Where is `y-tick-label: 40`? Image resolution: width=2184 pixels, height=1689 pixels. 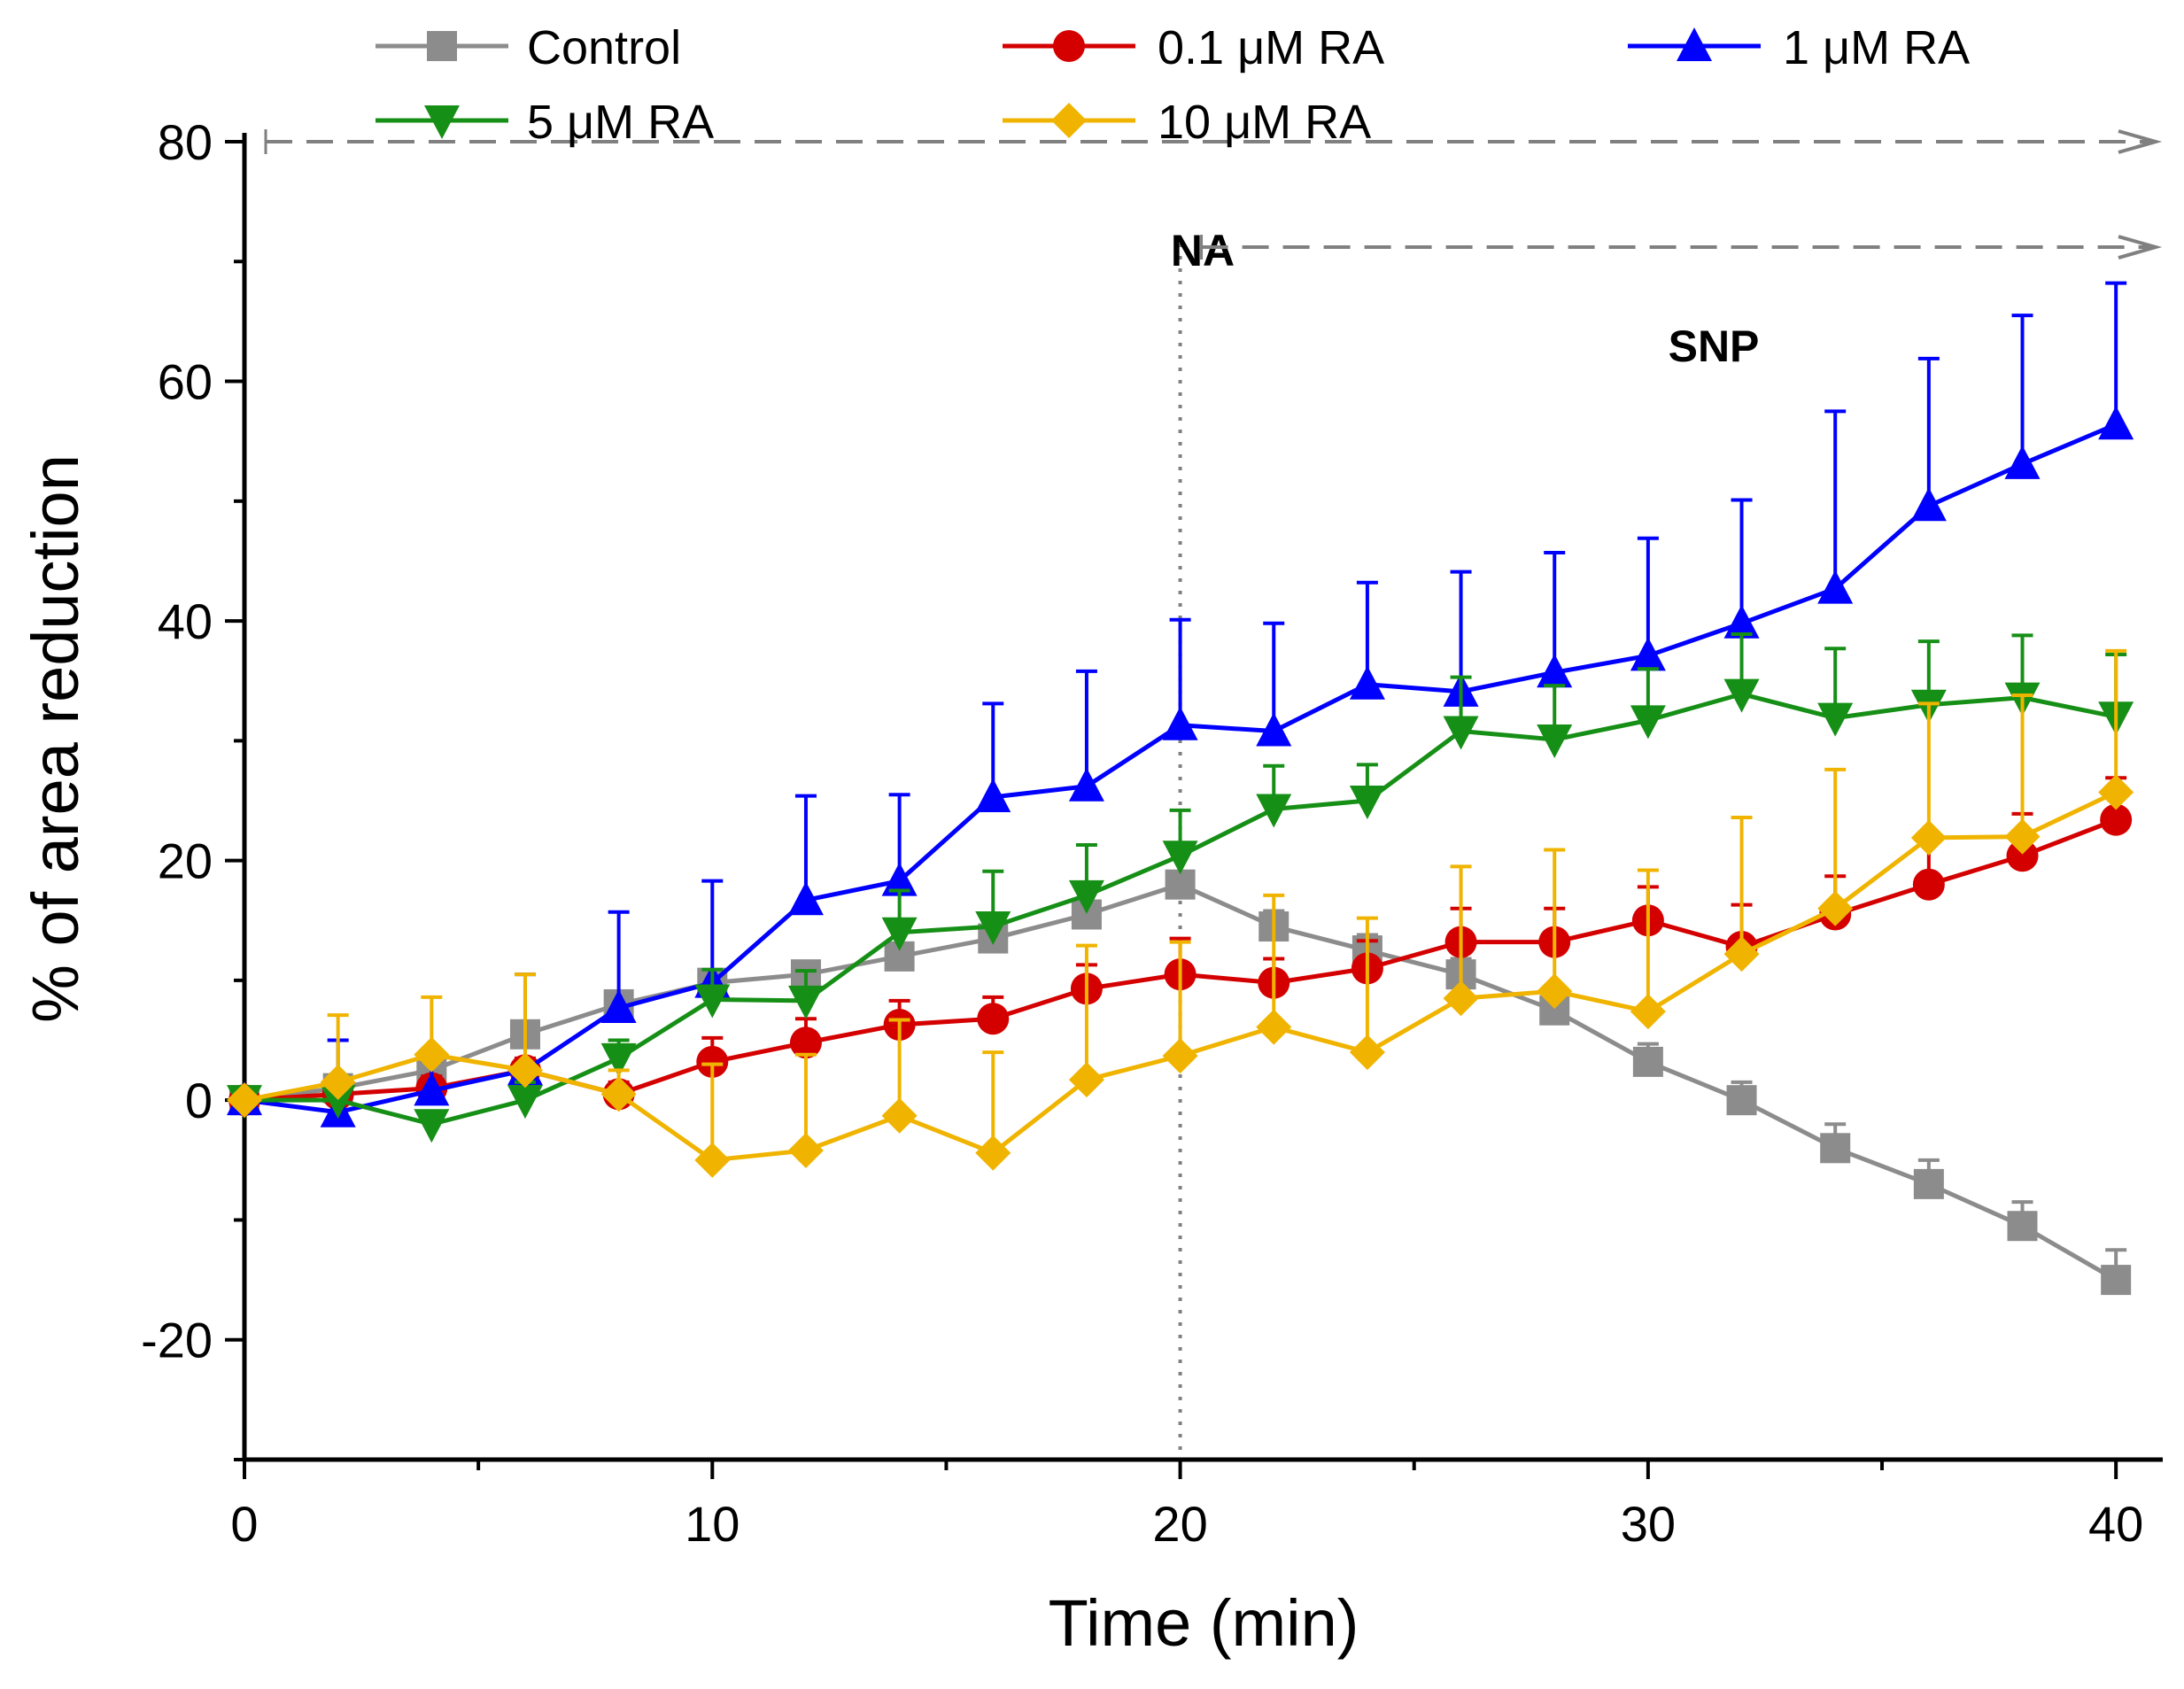
y-tick-label: 40 is located at coordinates (185, 621).